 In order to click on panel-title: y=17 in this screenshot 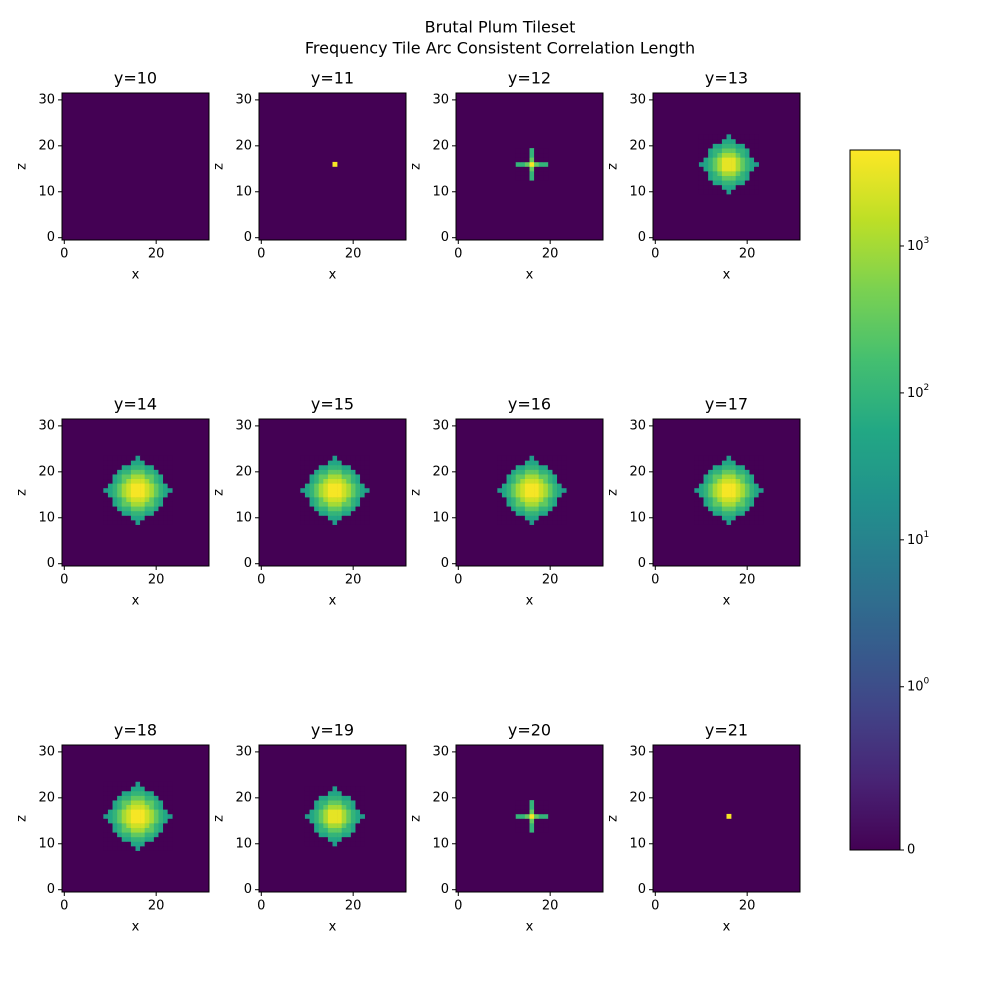, I will do `click(726, 404)`.